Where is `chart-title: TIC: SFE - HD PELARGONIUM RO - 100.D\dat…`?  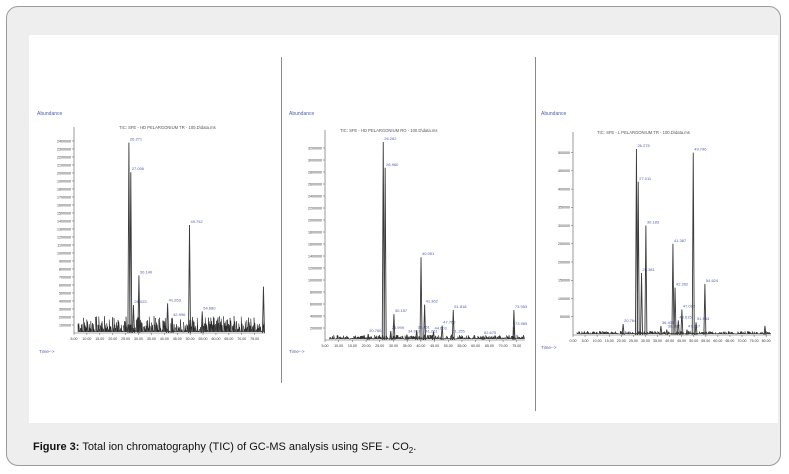 chart-title: TIC: SFE - HD PELARGONIUM RO - 100.D\dat… is located at coordinates (389, 130).